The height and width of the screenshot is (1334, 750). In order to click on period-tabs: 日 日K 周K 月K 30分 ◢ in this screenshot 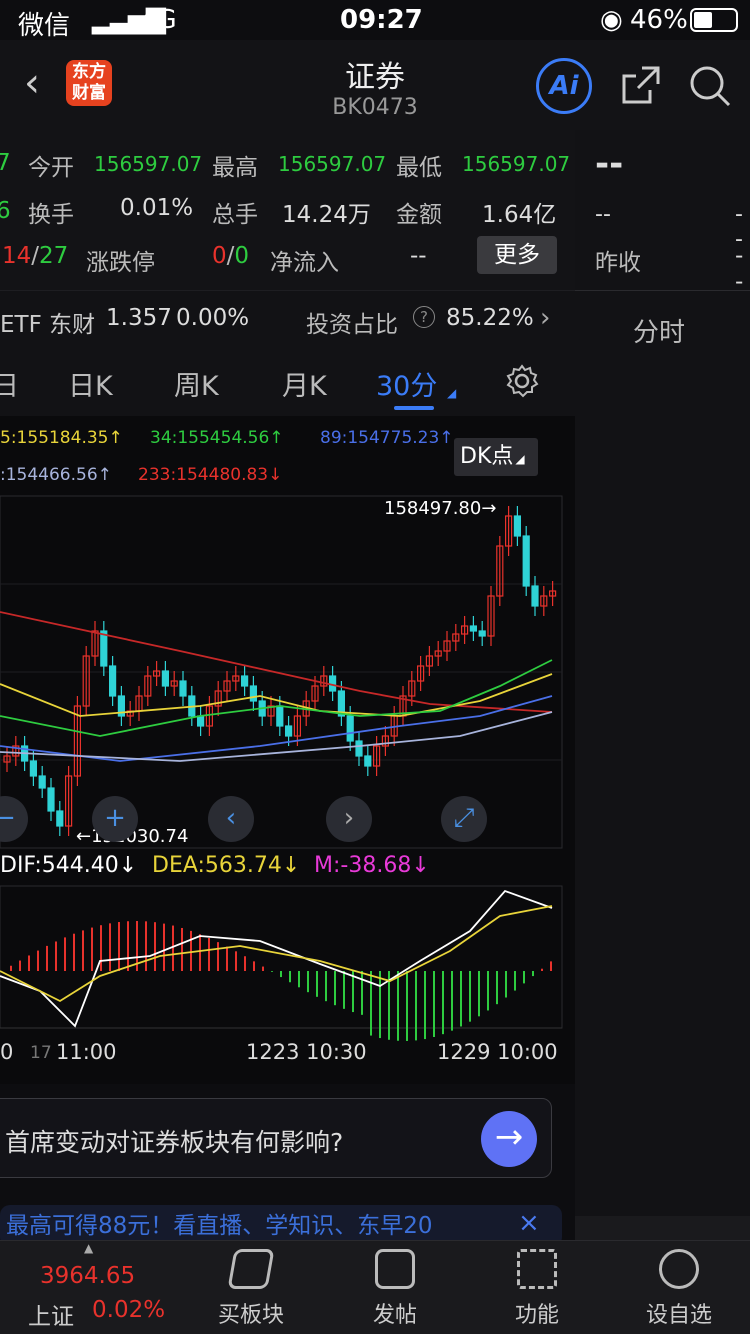, I will do `click(287, 382)`.